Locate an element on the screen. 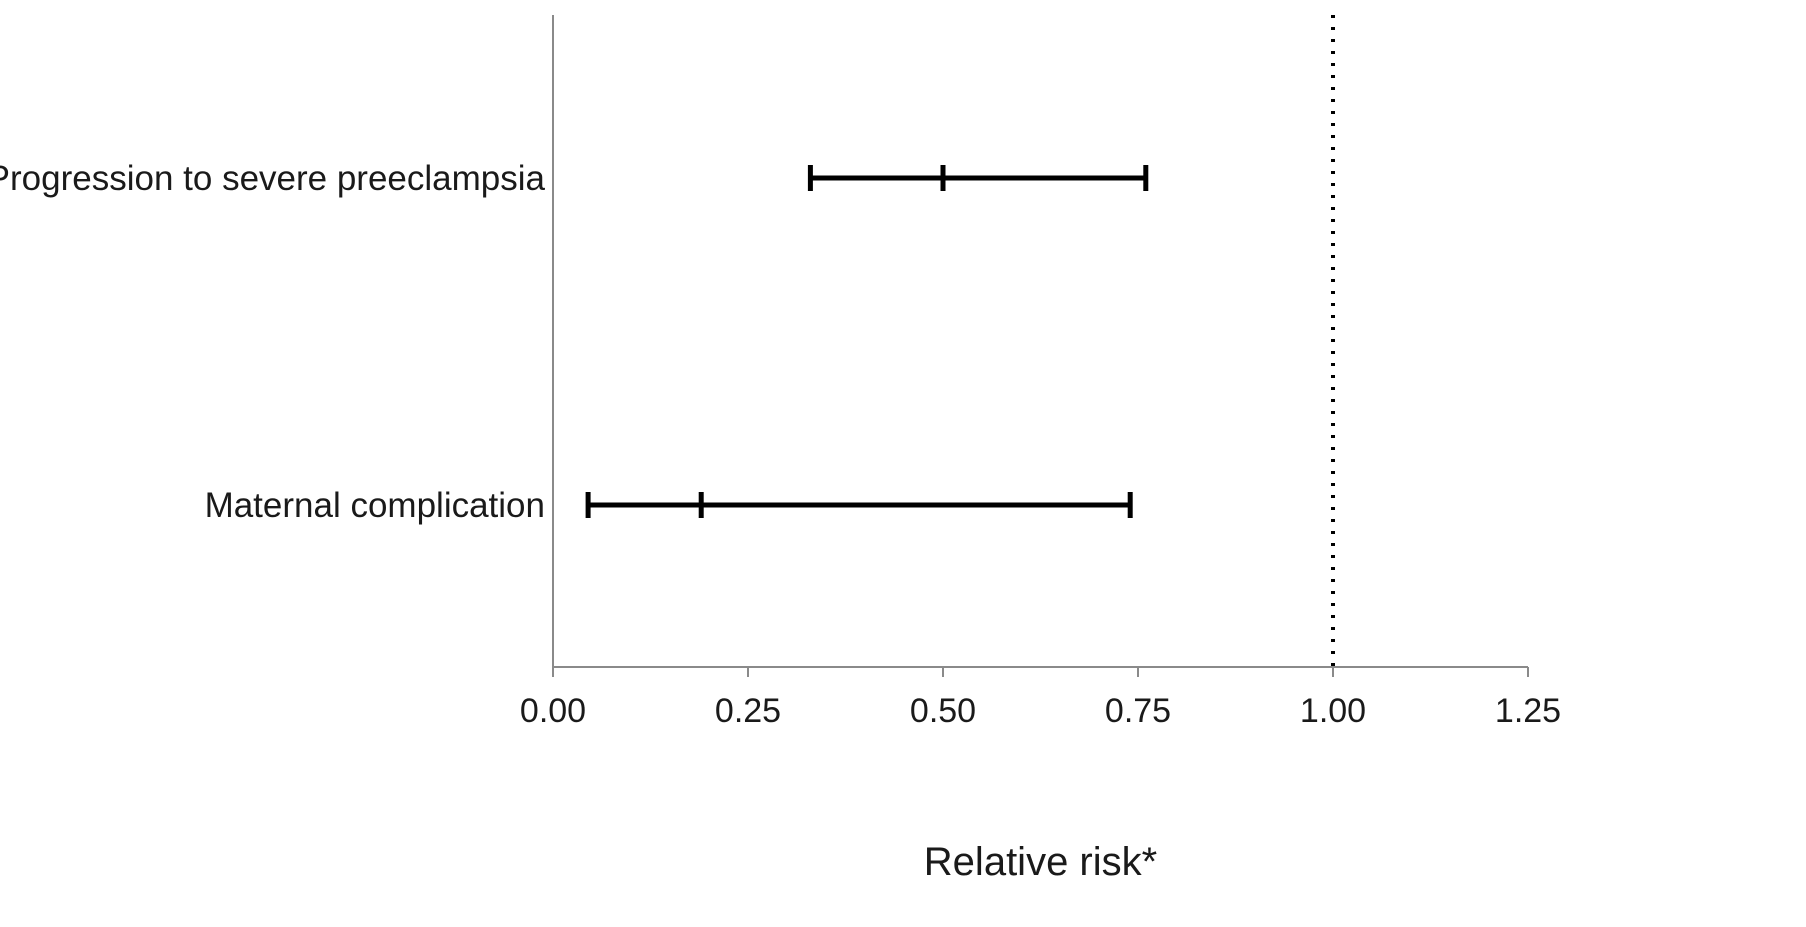 This screenshot has width=1806, height=927. x-tick-label: 1.25 is located at coordinates (1528, 711).